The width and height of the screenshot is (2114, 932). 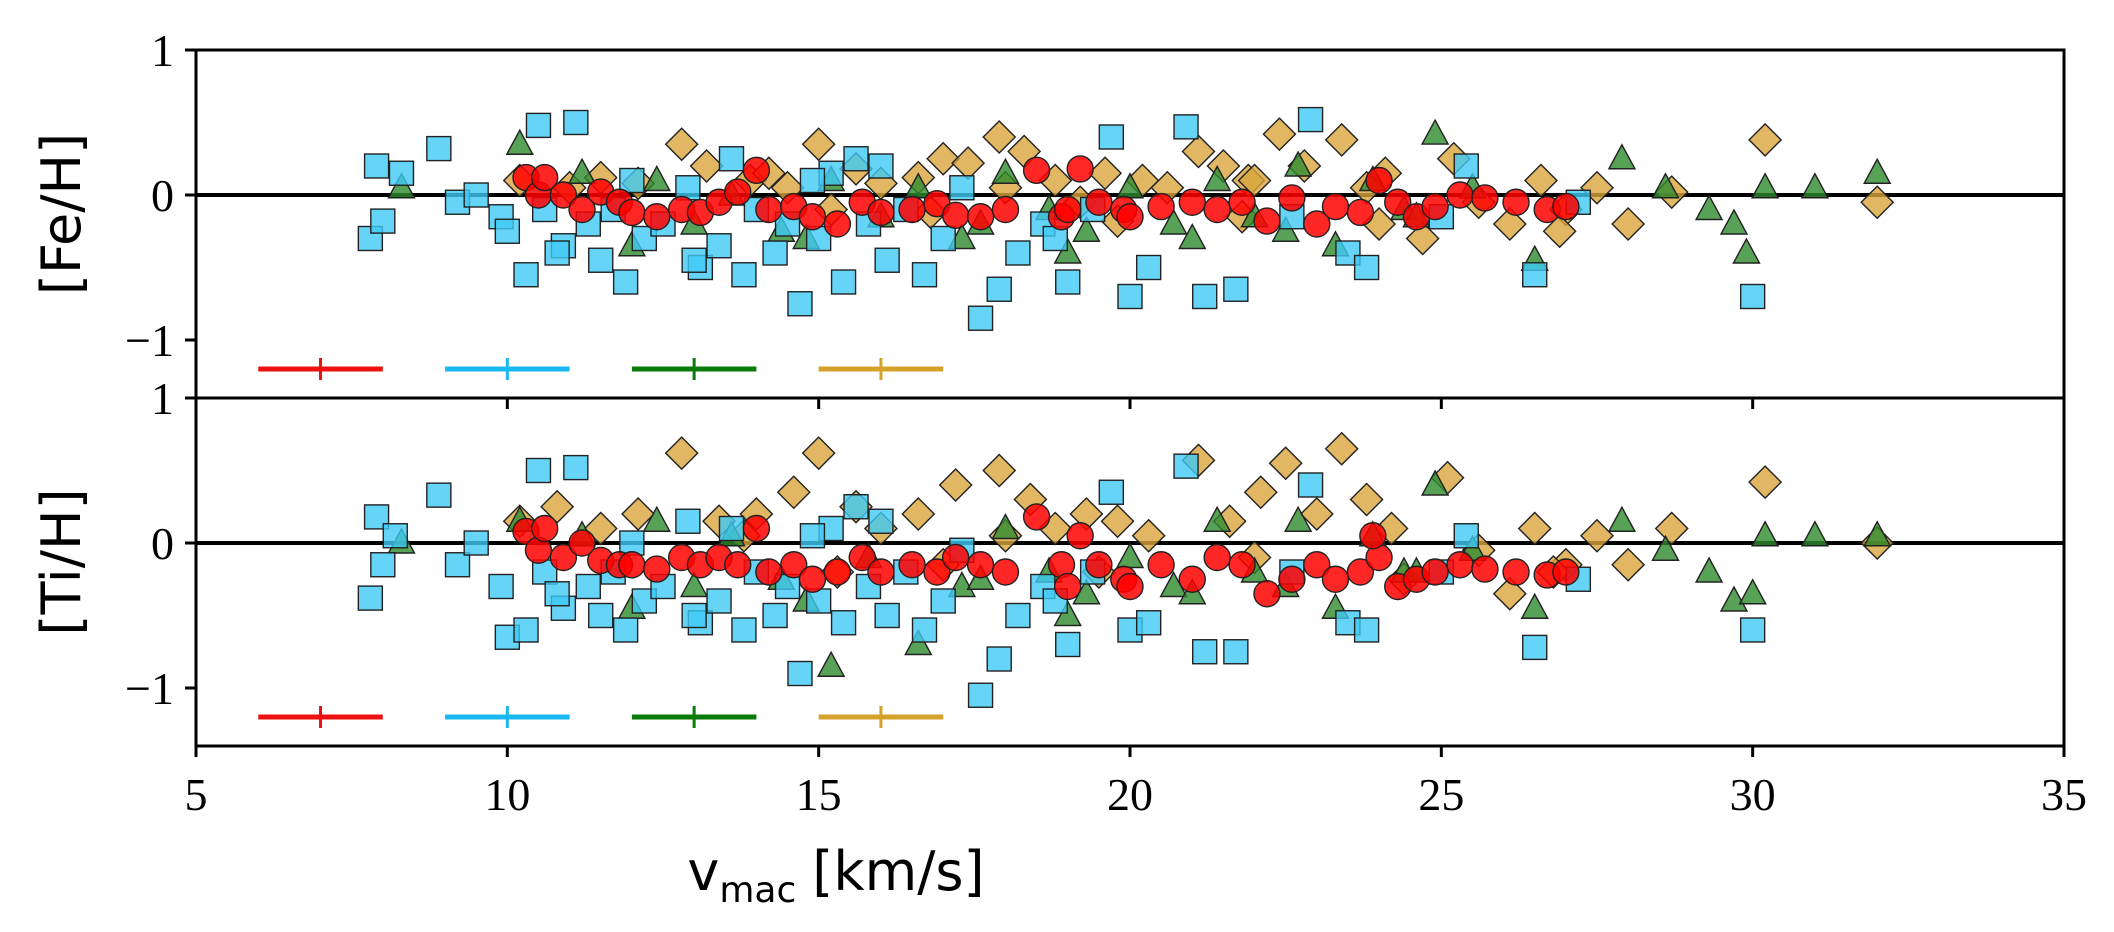 I want to click on x-axis-tick-labels: 5 10 15 20 25 30 35, so click(x=1136, y=794).